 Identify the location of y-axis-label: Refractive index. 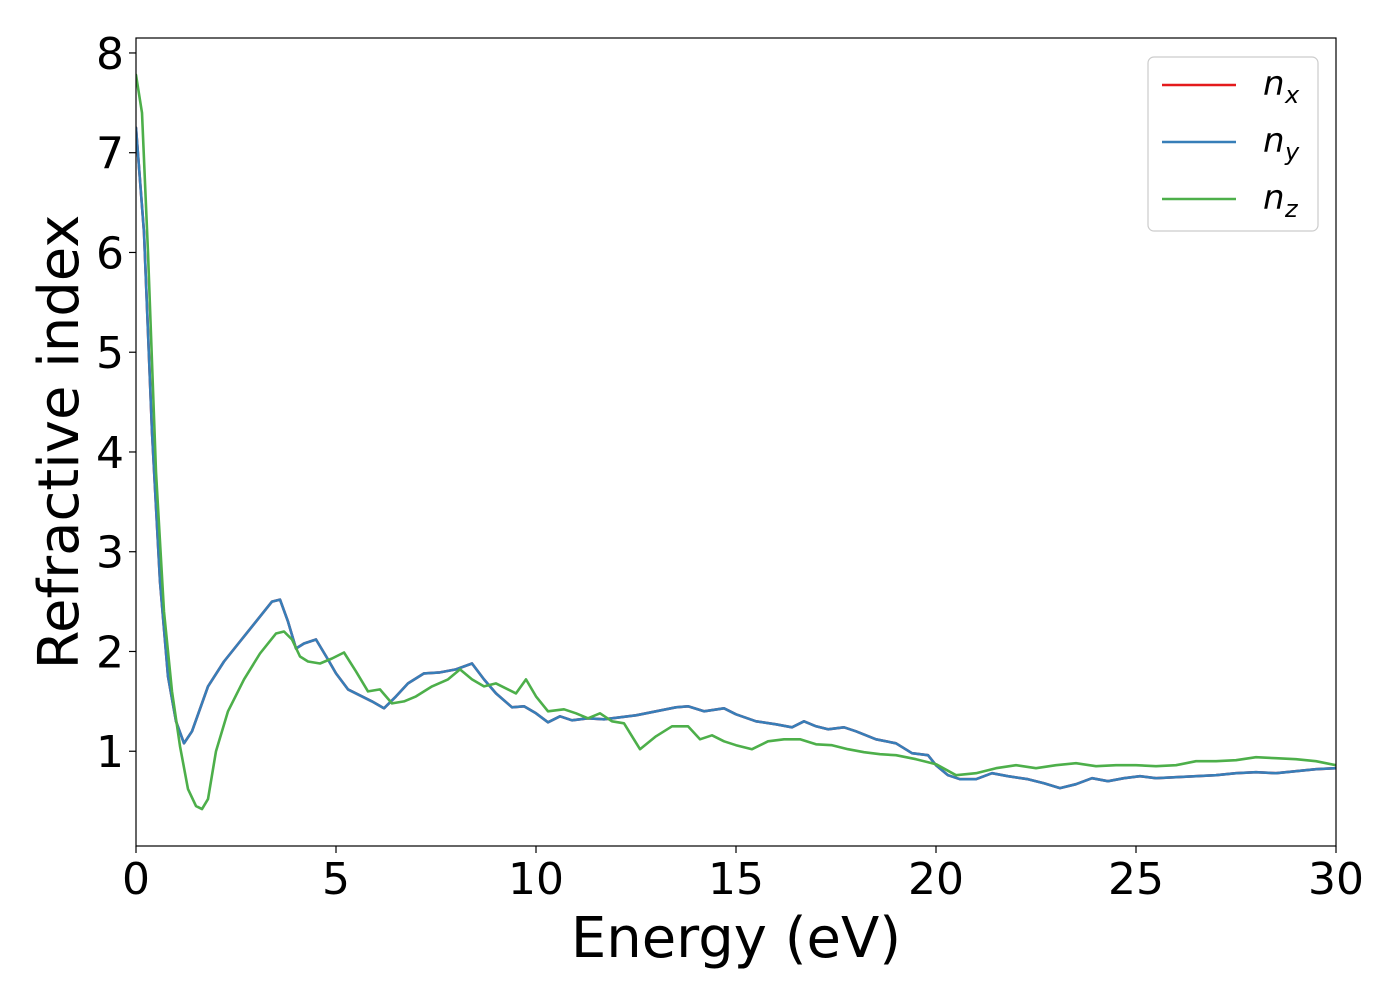
(59, 442).